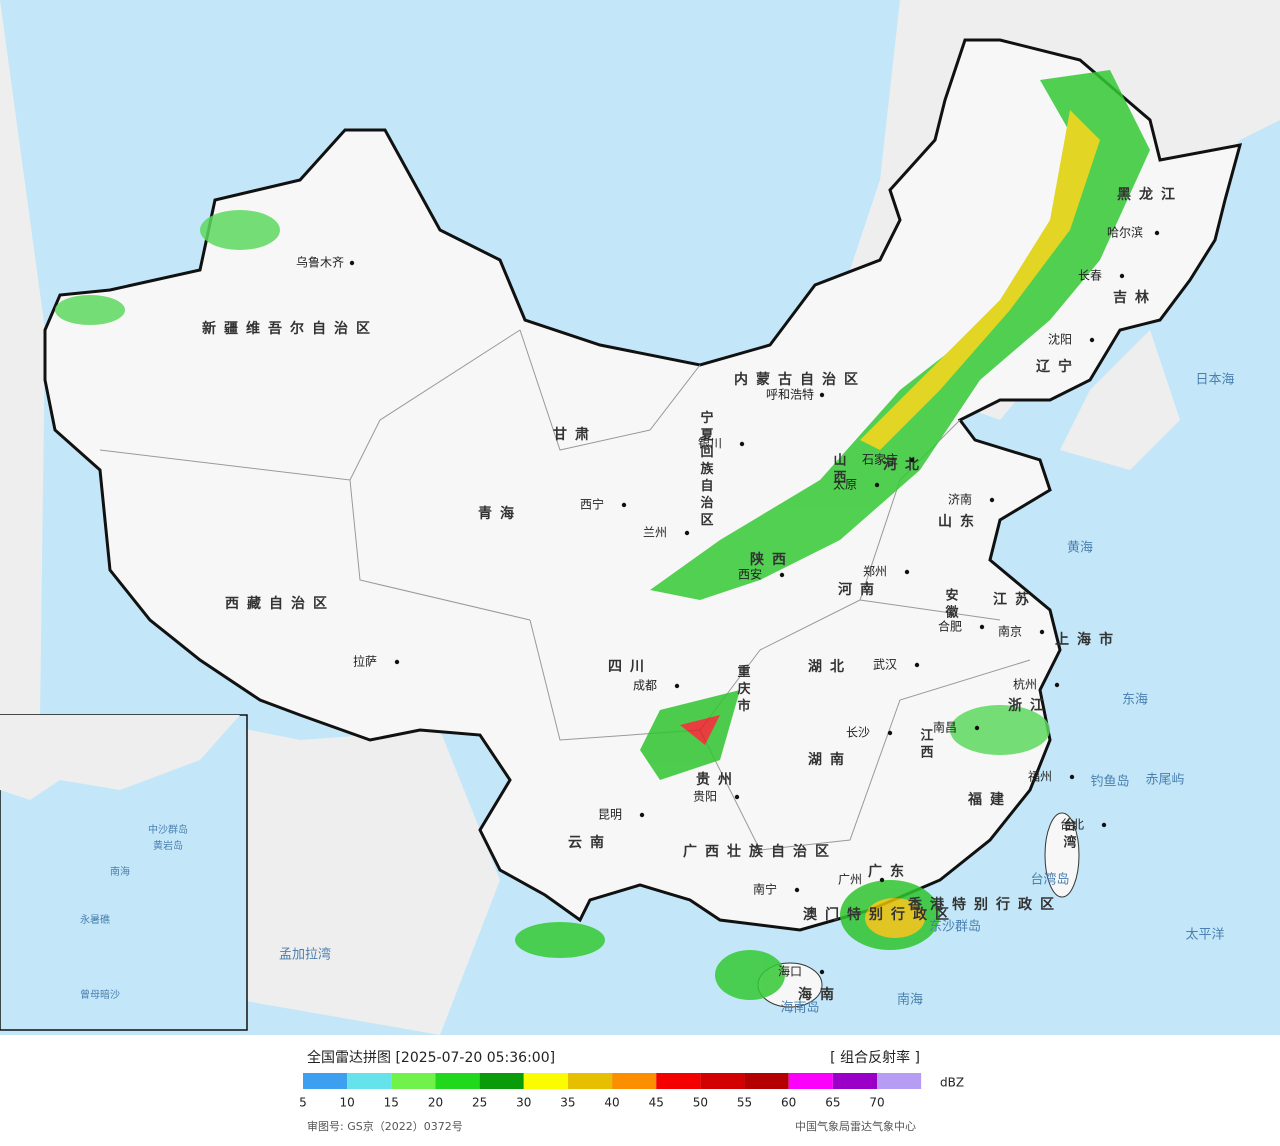  What do you see at coordinates (850, 880) in the screenshot?
I see `city-label: 广州` at bounding box center [850, 880].